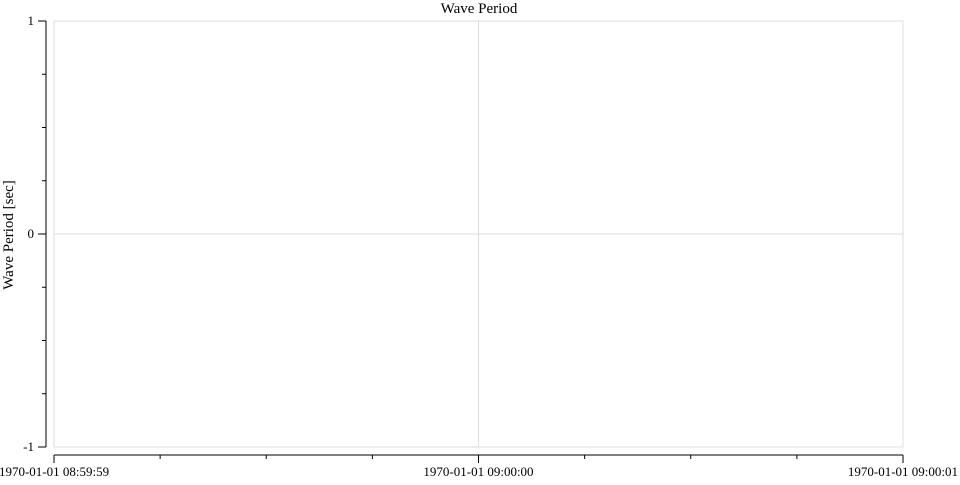  Describe the element at coordinates (31, 20) in the screenshot. I see `y-tick-label: 1` at that location.